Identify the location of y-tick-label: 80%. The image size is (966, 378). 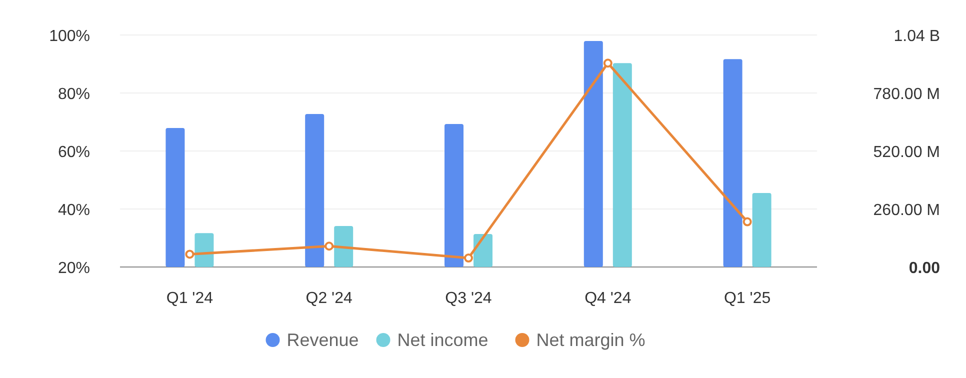
(74, 94).